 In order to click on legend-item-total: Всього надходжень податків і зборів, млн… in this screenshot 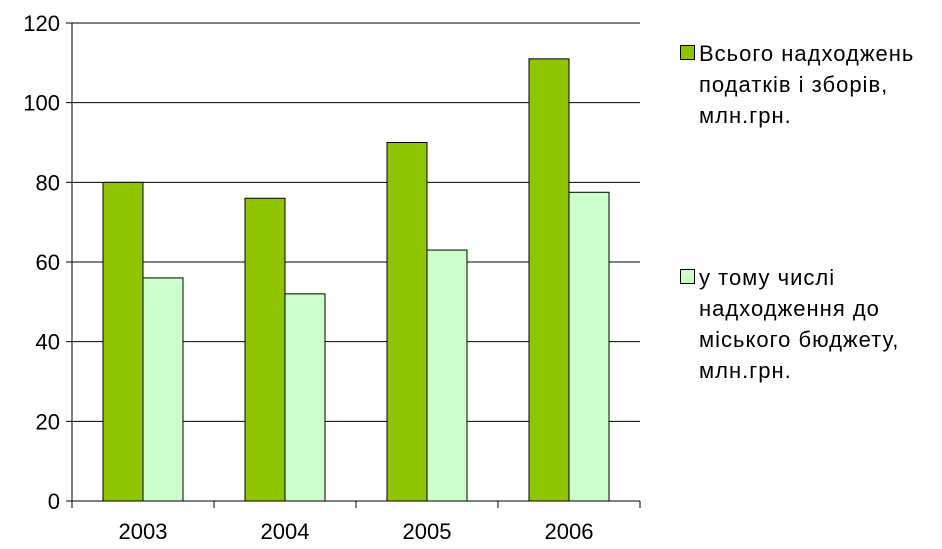, I will do `click(797, 84)`.